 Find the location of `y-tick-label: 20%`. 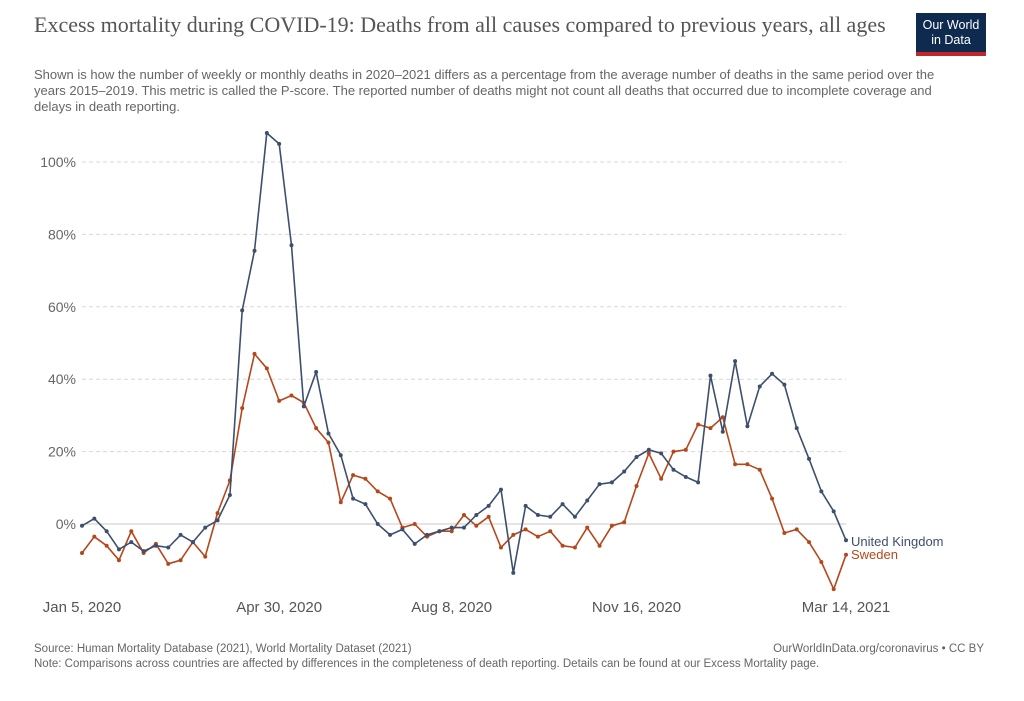

y-tick-label: 20% is located at coordinates (62, 452).